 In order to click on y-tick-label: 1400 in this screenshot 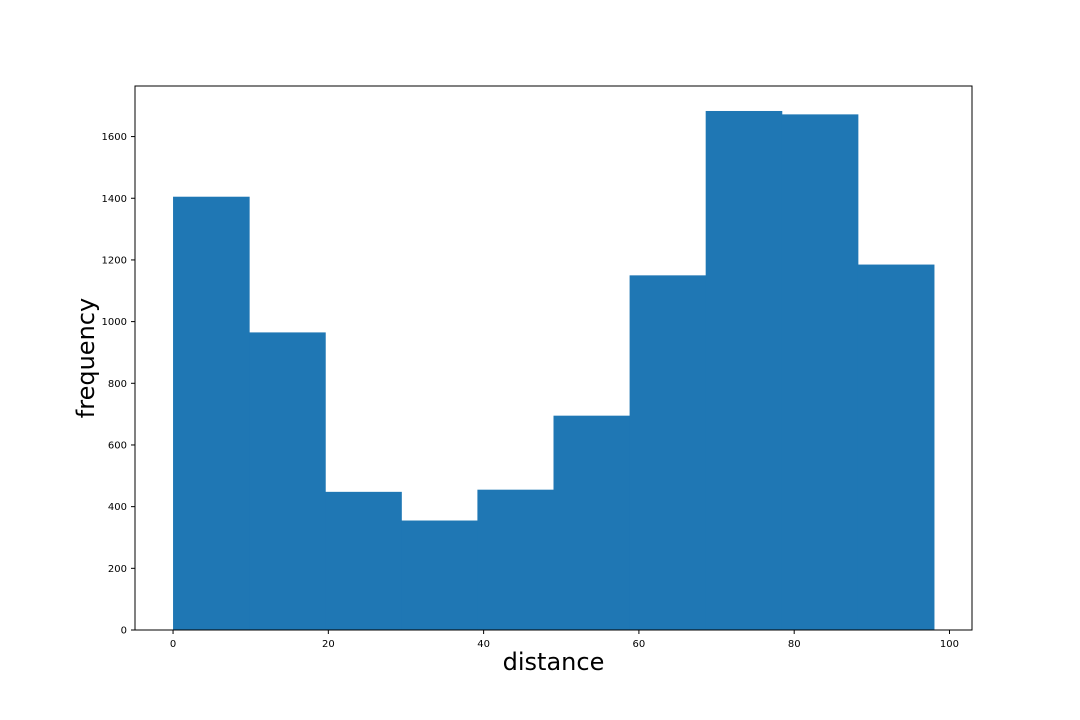, I will do `click(114, 199)`.